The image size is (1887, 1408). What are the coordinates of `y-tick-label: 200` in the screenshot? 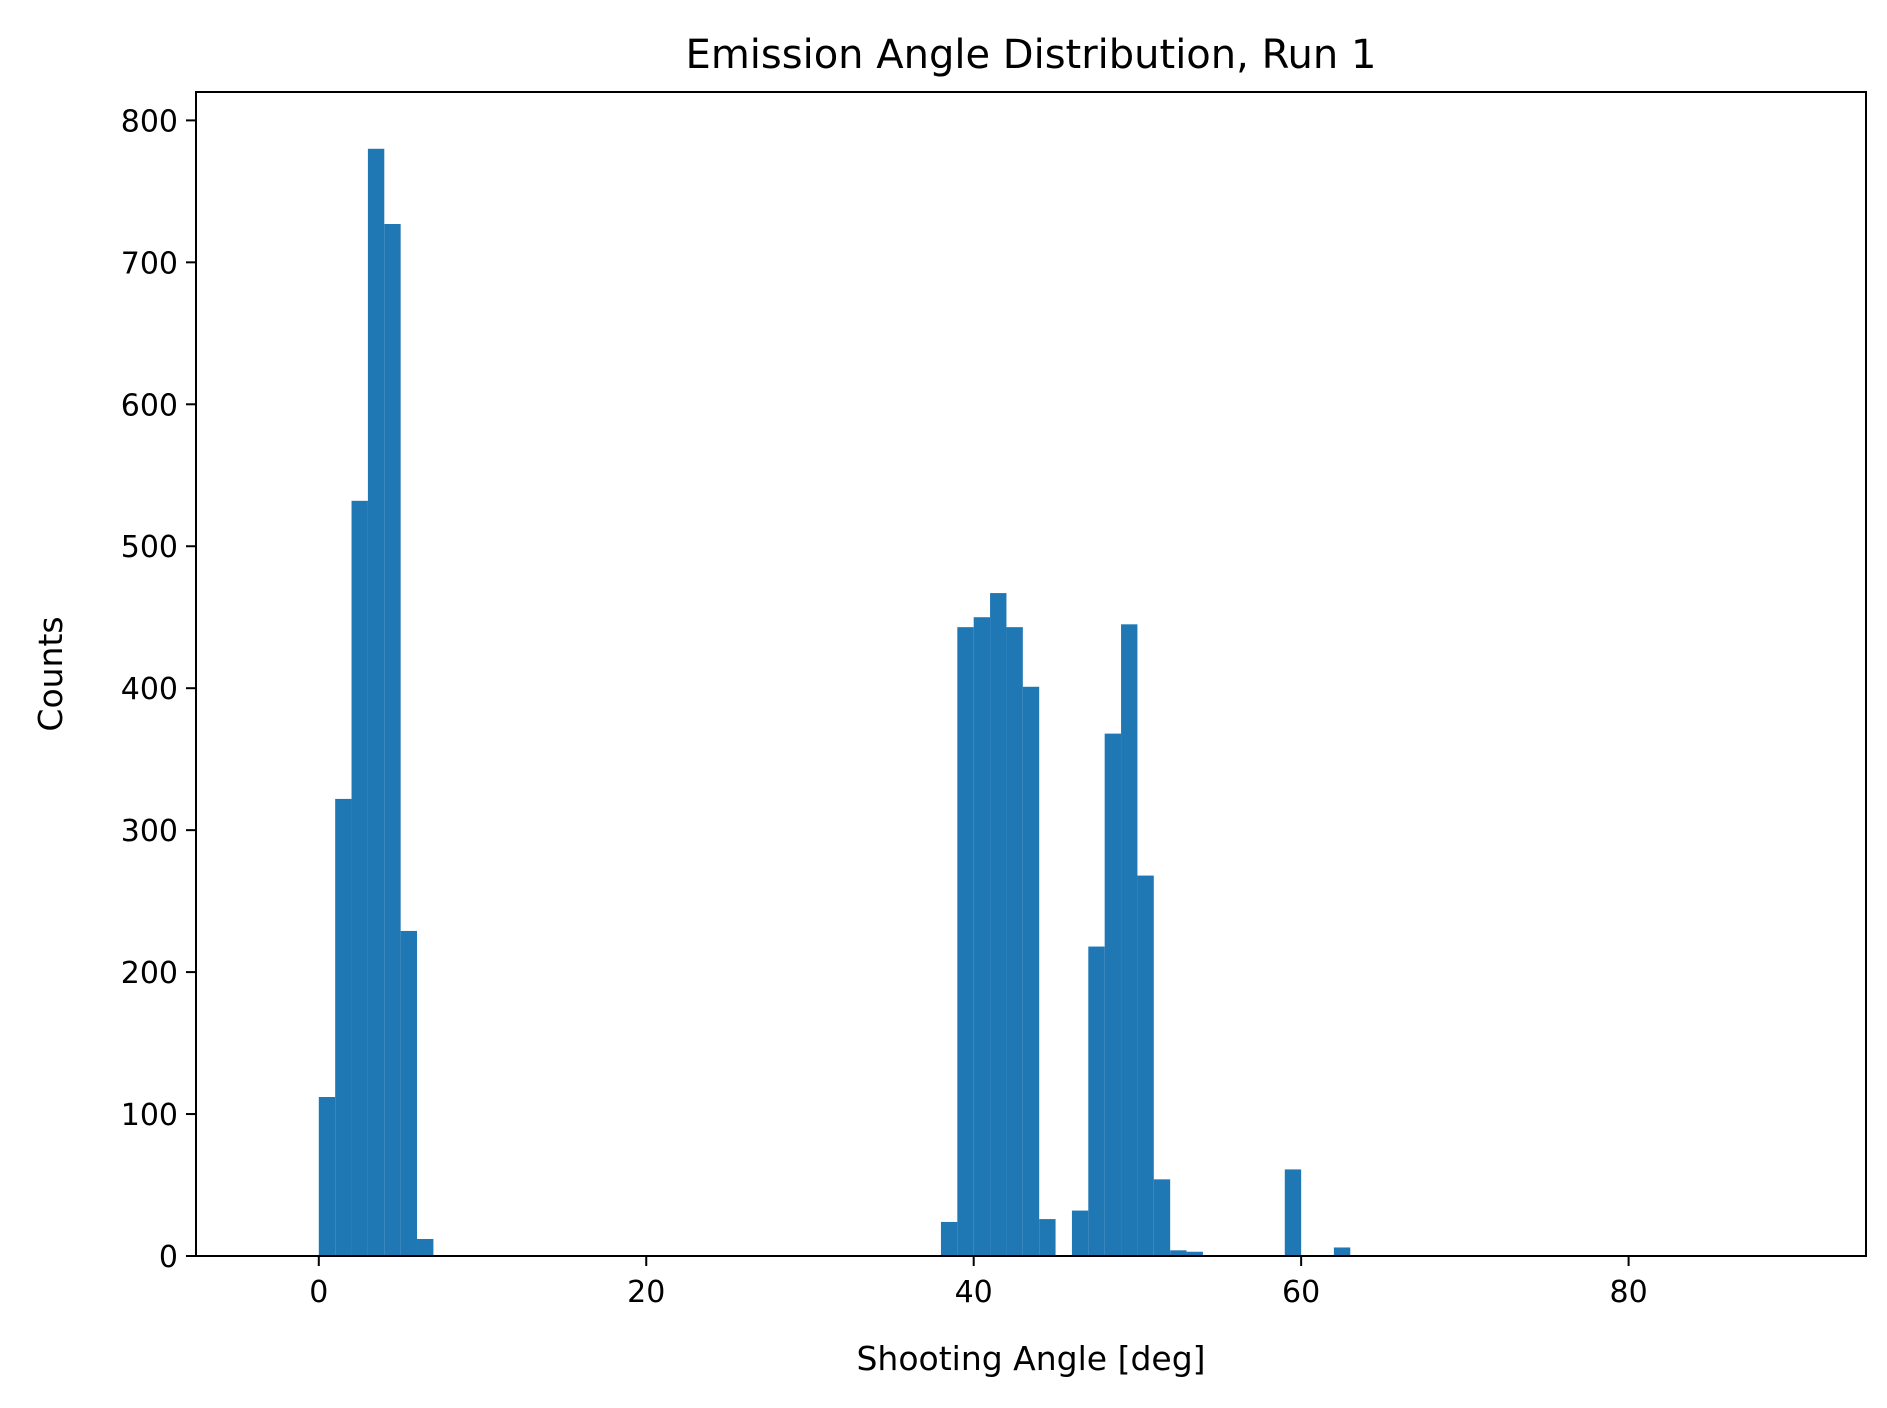 It's located at (149, 973).